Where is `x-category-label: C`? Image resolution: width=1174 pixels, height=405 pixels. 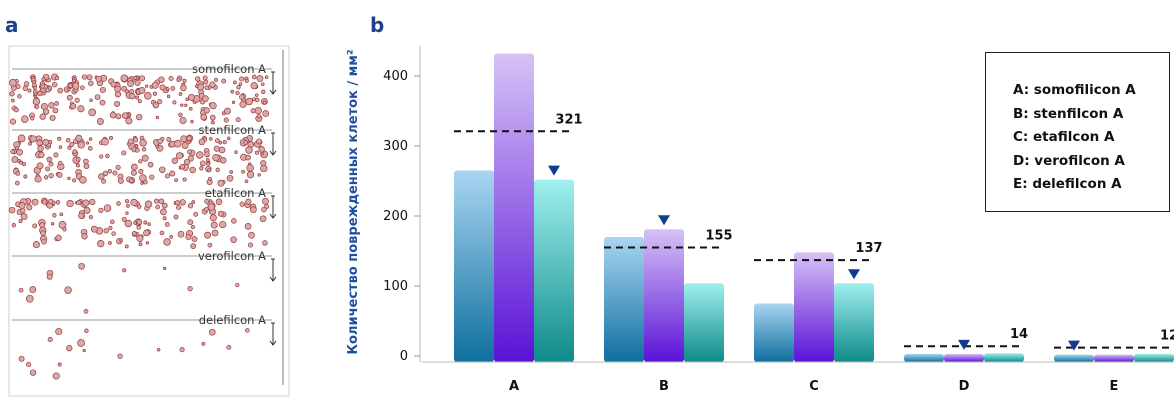
x-category-label: C is located at coordinates (814, 386).